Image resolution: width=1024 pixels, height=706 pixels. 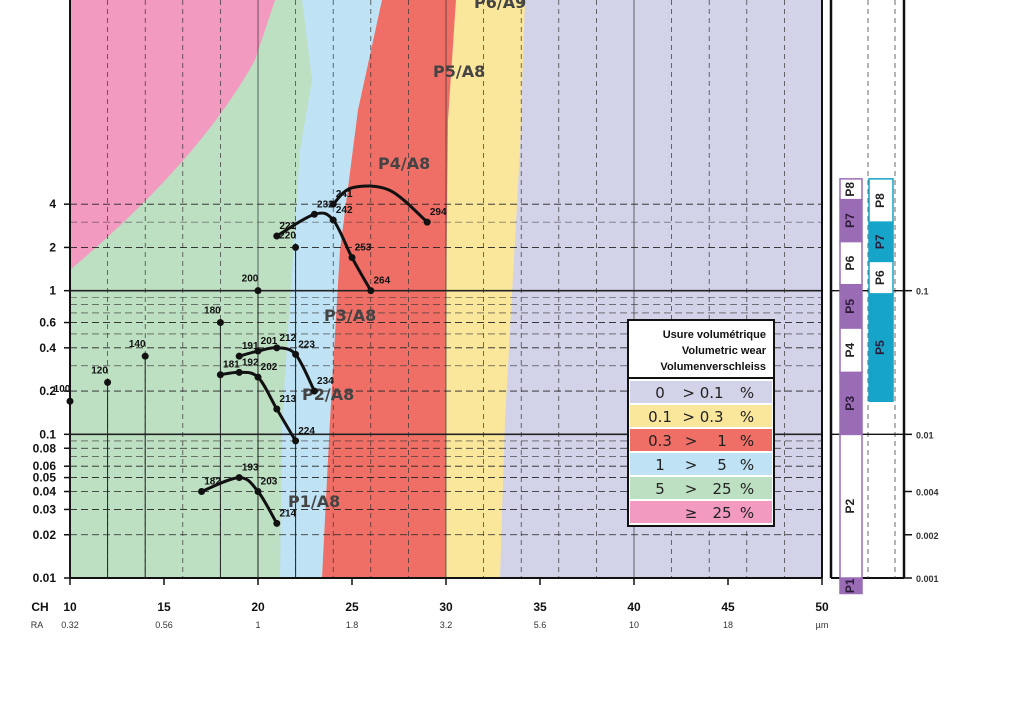 I want to click on legend-row-left: 5, so click(x=660, y=489).